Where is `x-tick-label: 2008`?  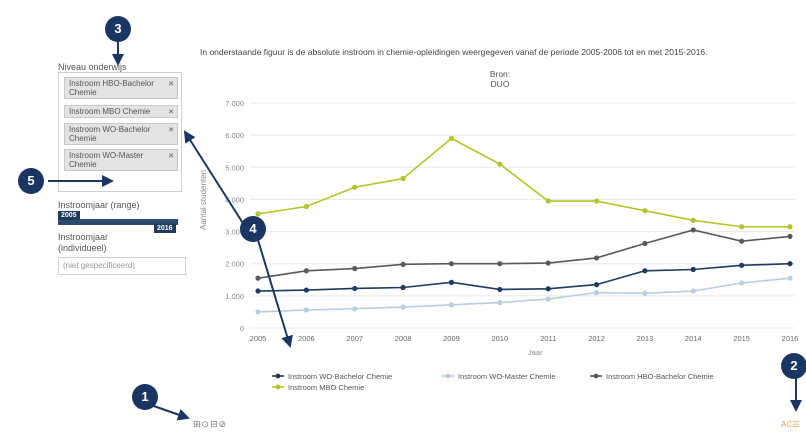 x-tick-label: 2008 is located at coordinates (403, 338).